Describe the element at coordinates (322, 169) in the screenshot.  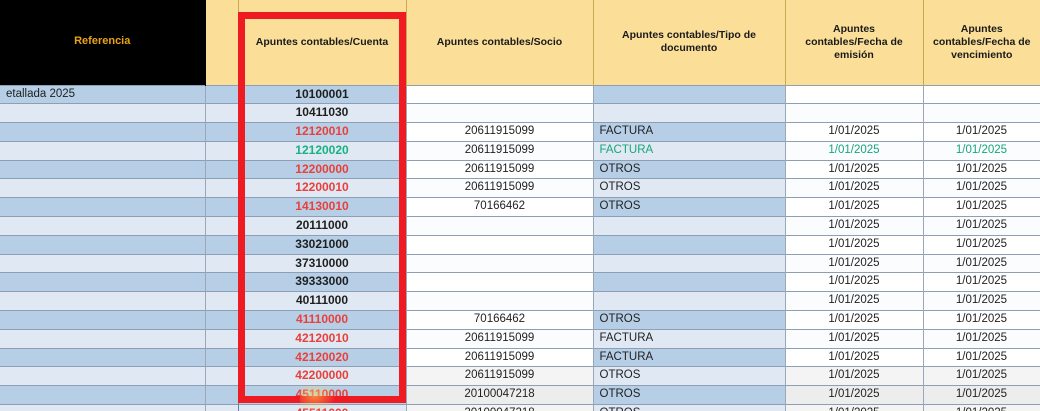
I see `cell-cuenta: 12200000` at that location.